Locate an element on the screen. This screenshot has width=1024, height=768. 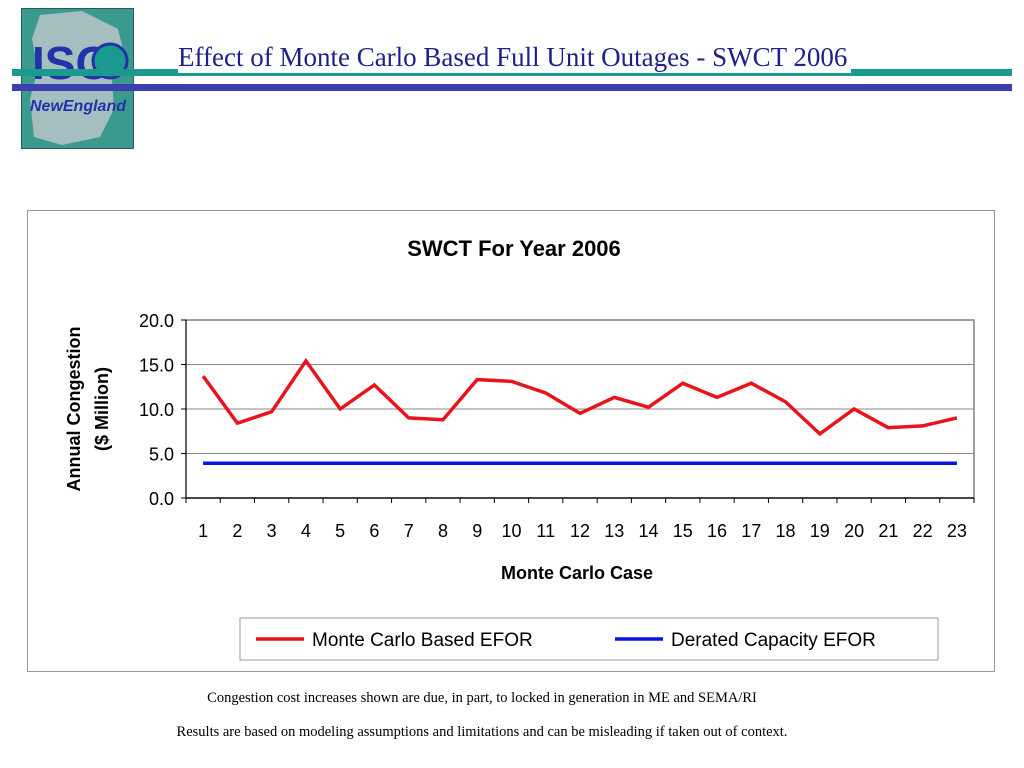
x-tick-label: 9 is located at coordinates (477, 531).